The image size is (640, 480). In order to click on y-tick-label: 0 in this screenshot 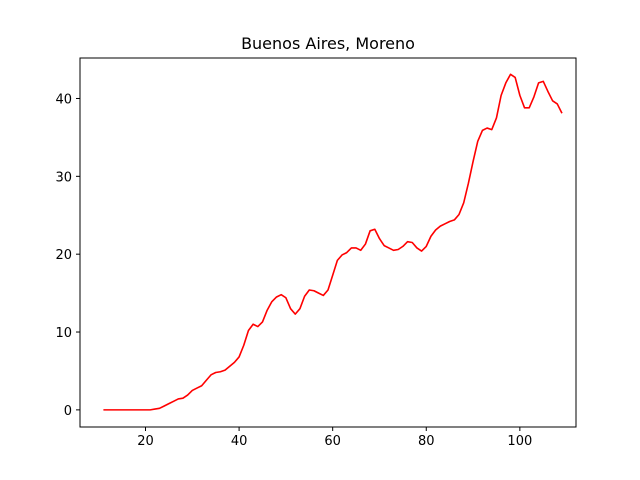, I will do `click(68, 411)`.